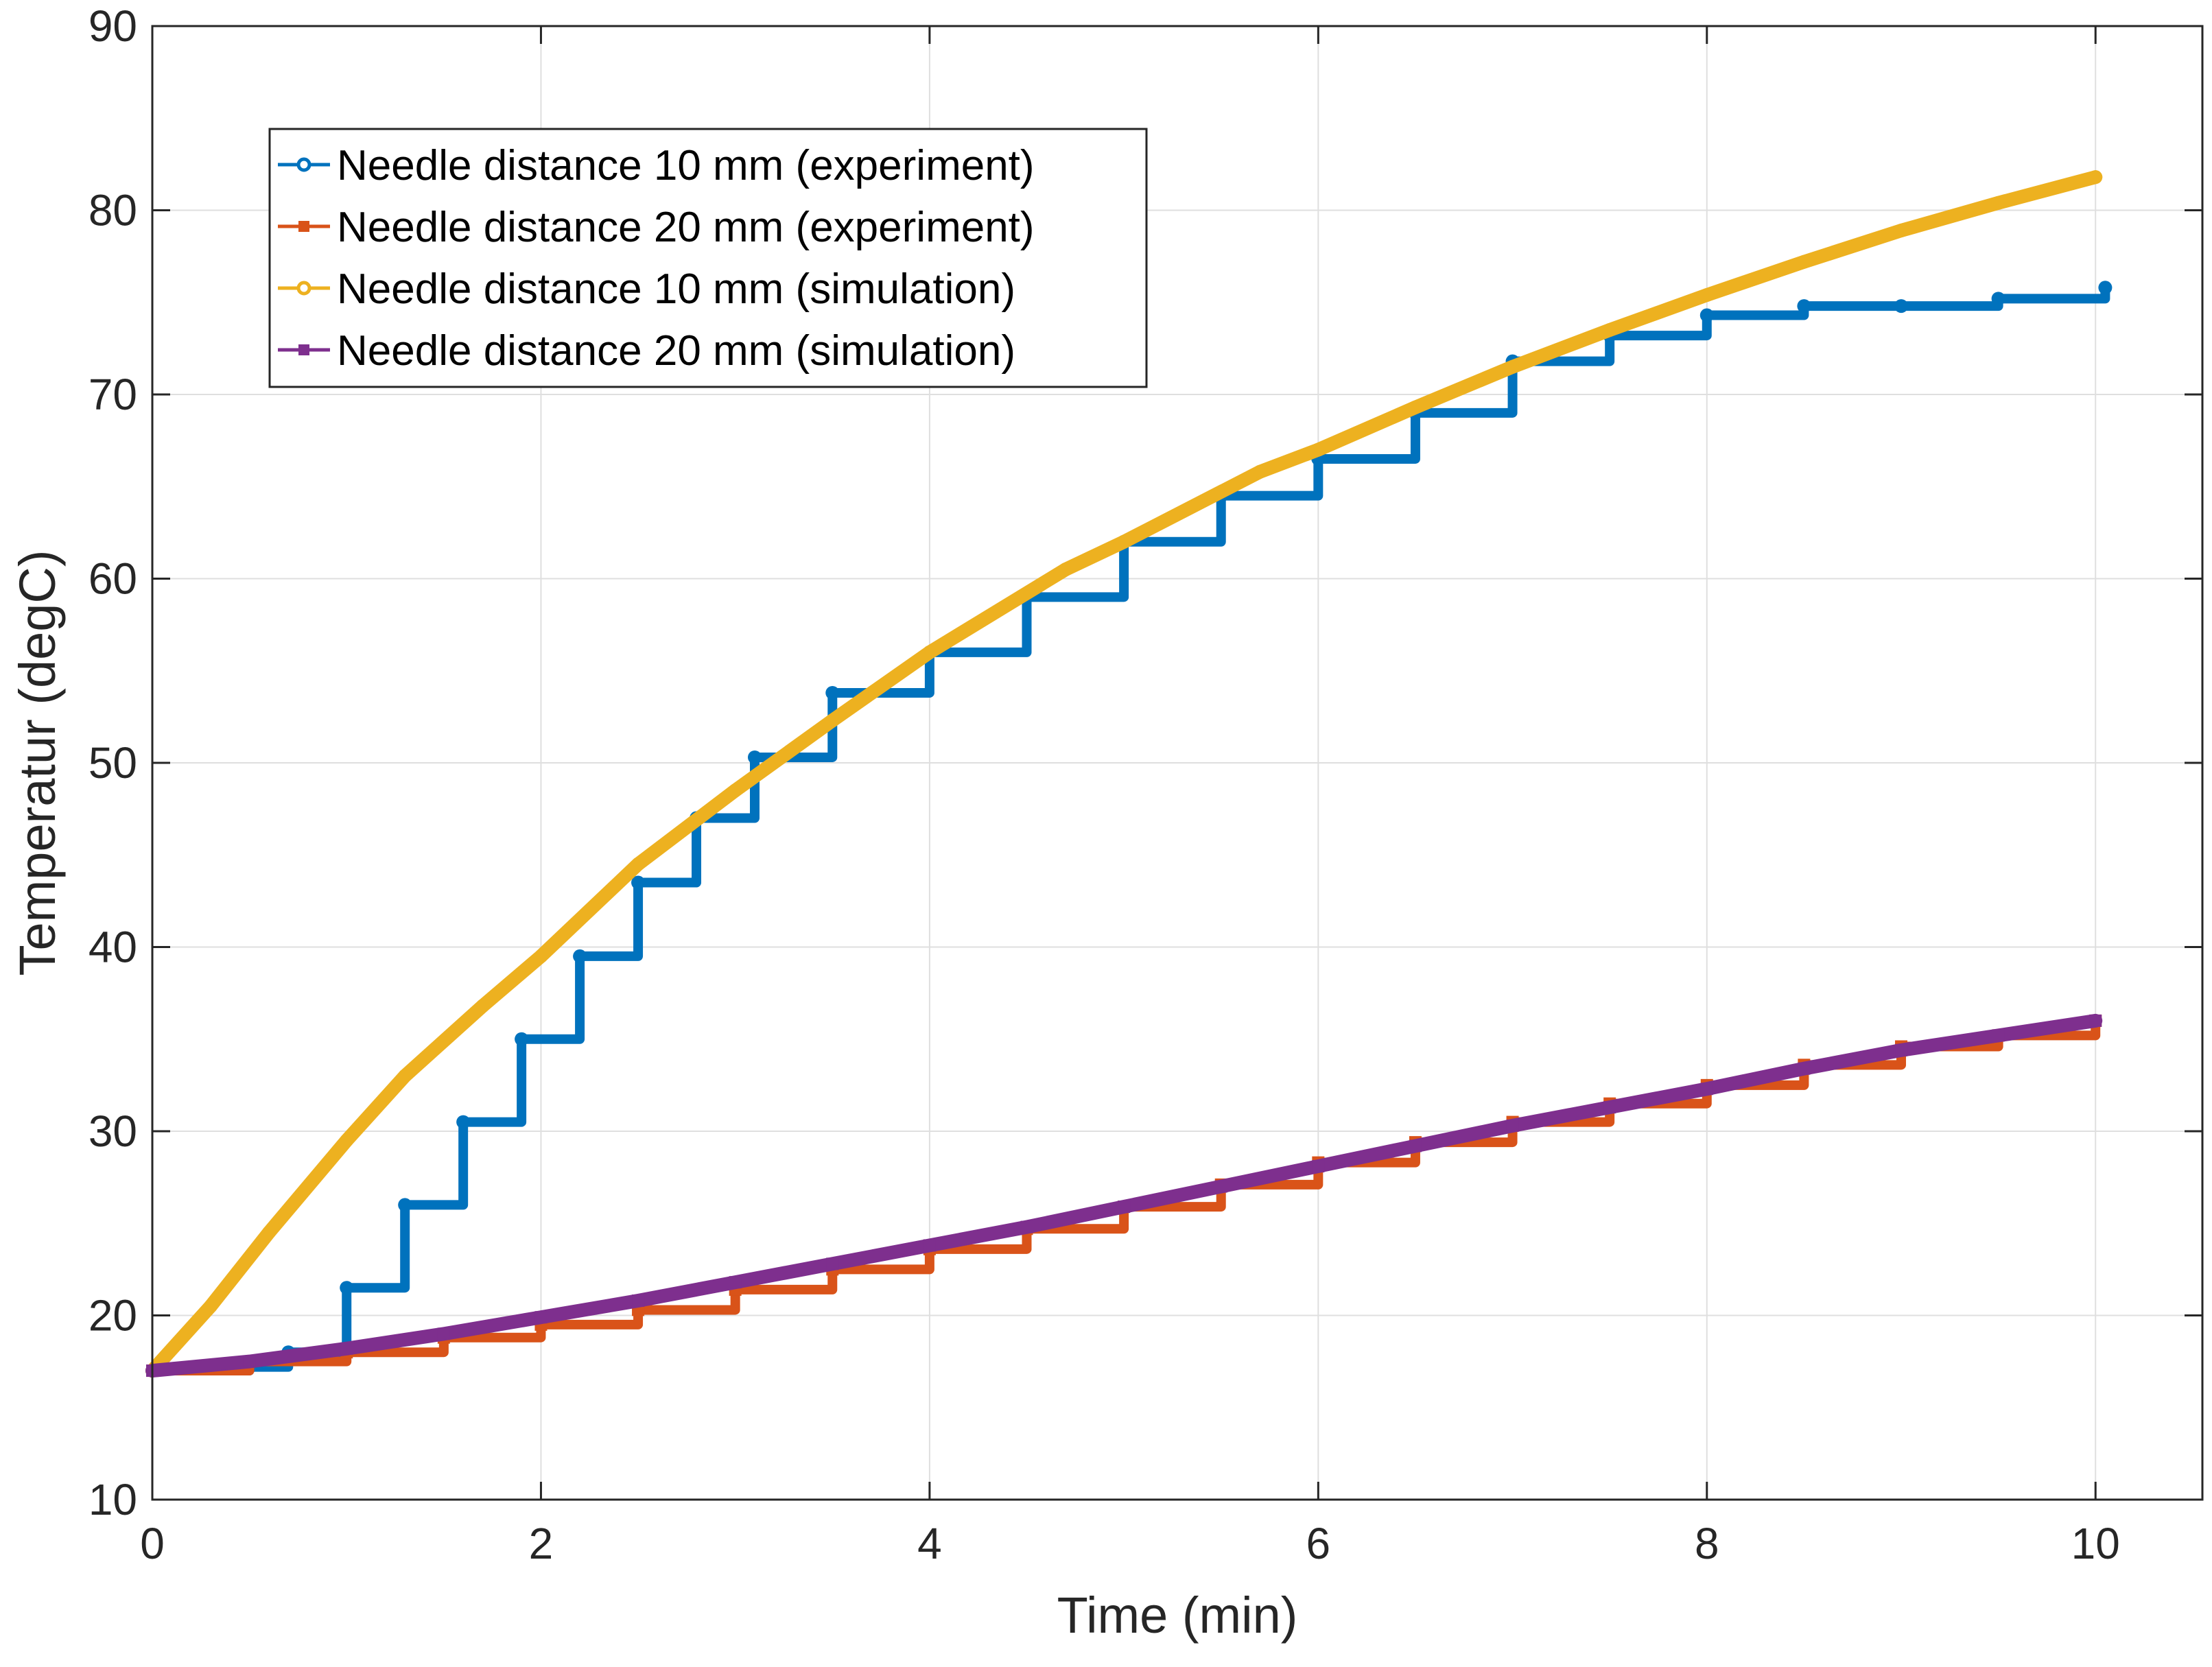 The width and height of the screenshot is (2212, 1667). What do you see at coordinates (113, 579) in the screenshot?
I see `y-tick-label: 60` at bounding box center [113, 579].